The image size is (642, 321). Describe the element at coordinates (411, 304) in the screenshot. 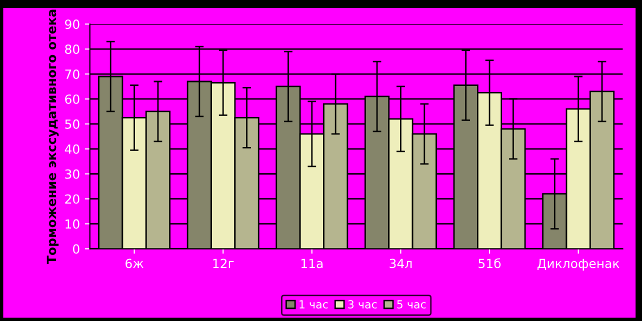

I see `legend-label: 5 час` at that location.